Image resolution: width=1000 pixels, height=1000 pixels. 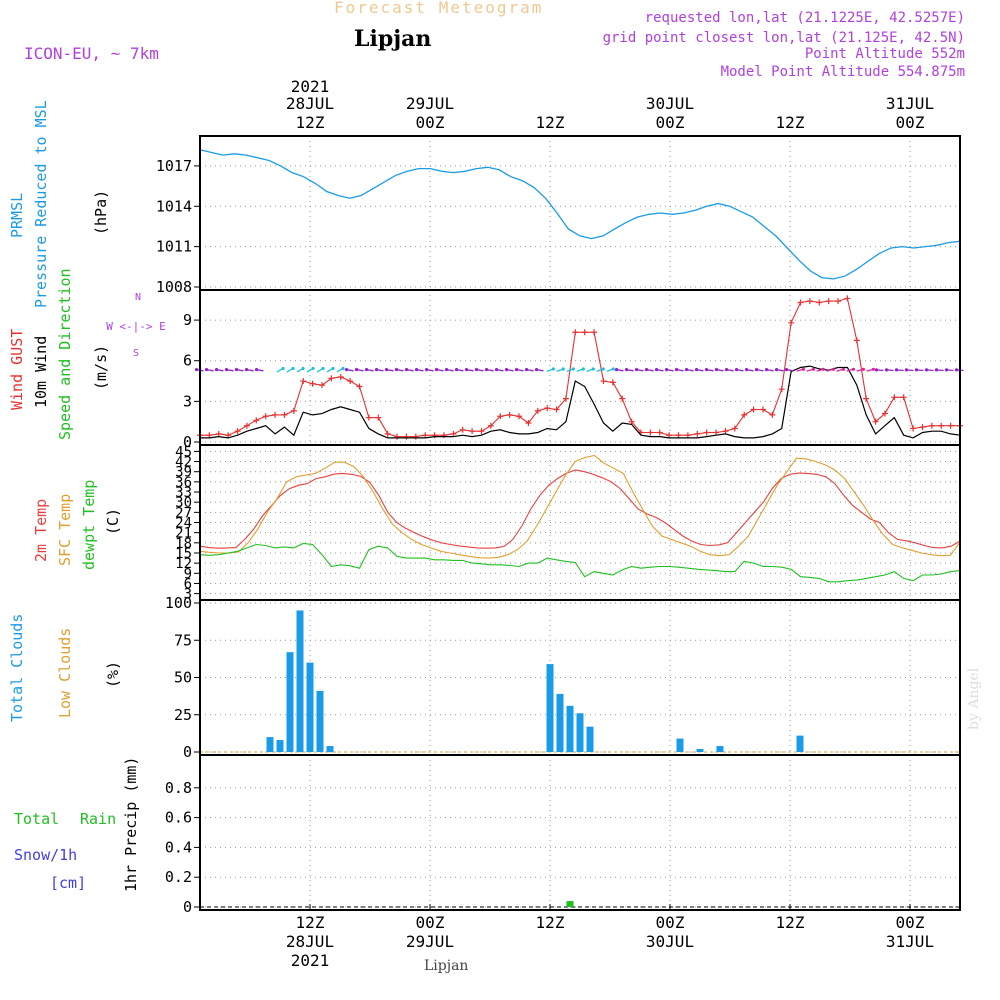 I want to click on y-tick-label: 0, so click(x=187, y=442).